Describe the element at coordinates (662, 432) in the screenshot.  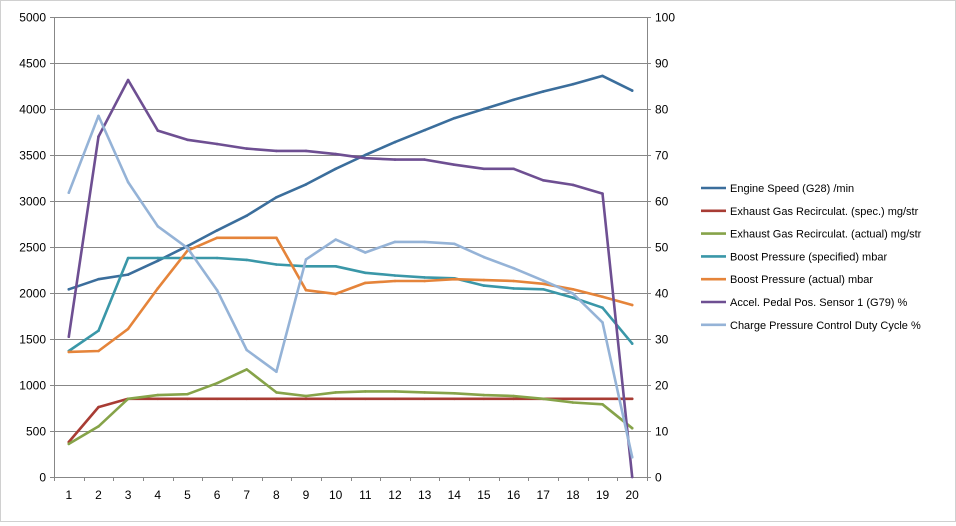
I see `y2-tick-label: 10` at that location.